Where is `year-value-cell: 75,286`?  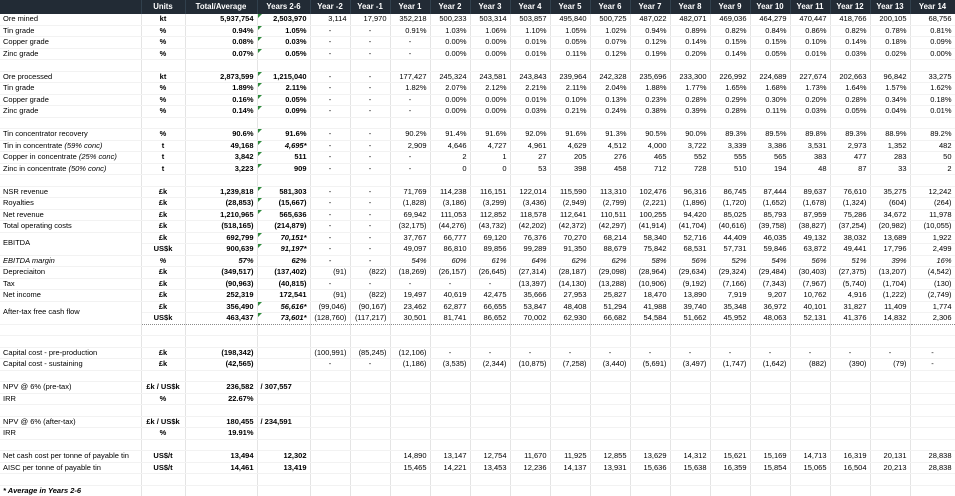
year-value-cell: 75,286 is located at coordinates (850, 215).